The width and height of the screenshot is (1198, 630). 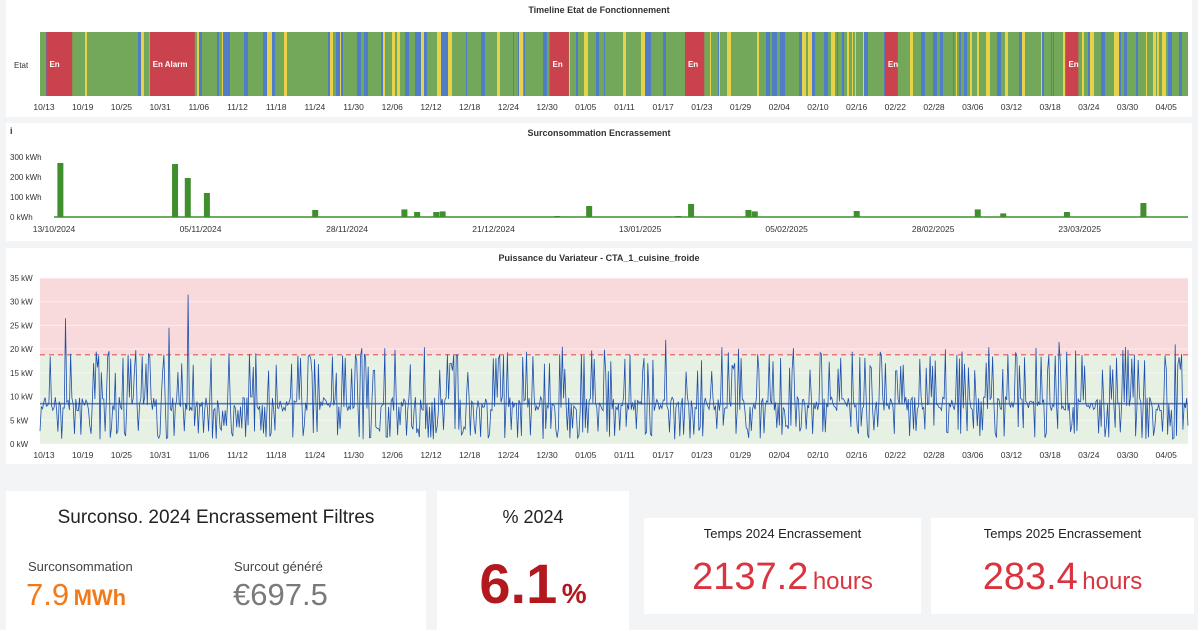 I want to click on y-tick-label: 15 kW, so click(x=21, y=373).